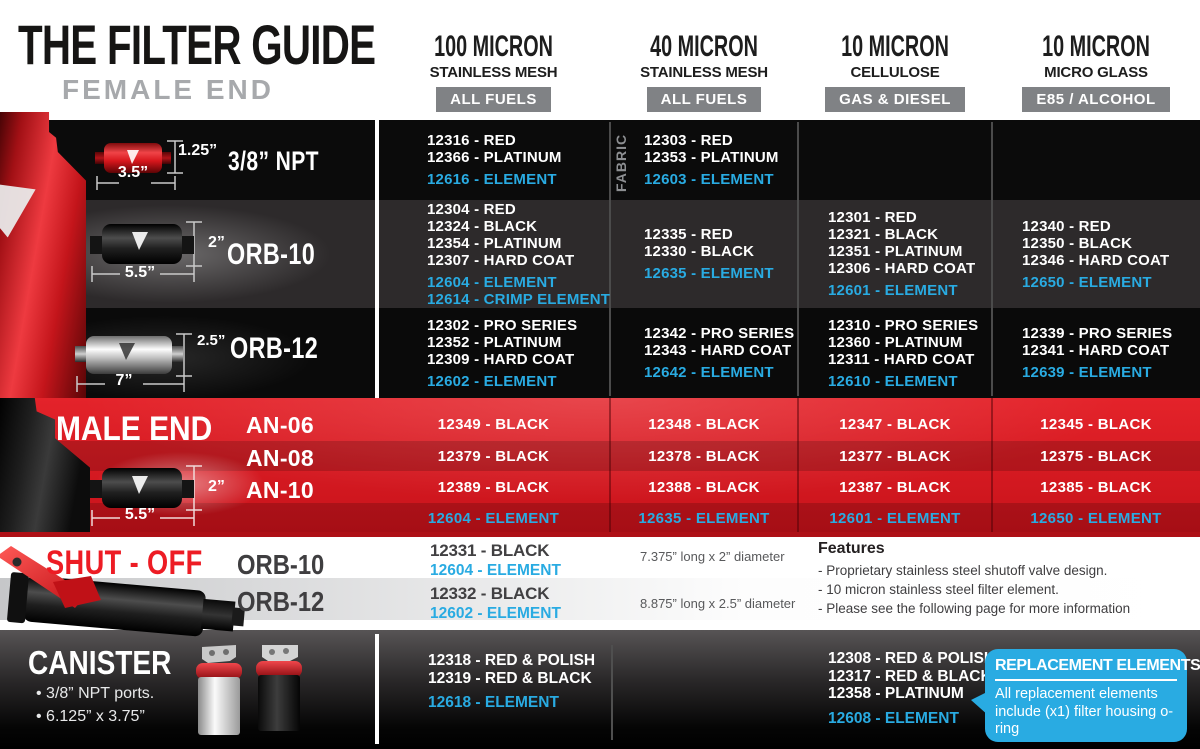 Image resolution: width=1200 pixels, height=749 pixels. I want to click on part-number: 12354 - PLATINUM, so click(494, 243).